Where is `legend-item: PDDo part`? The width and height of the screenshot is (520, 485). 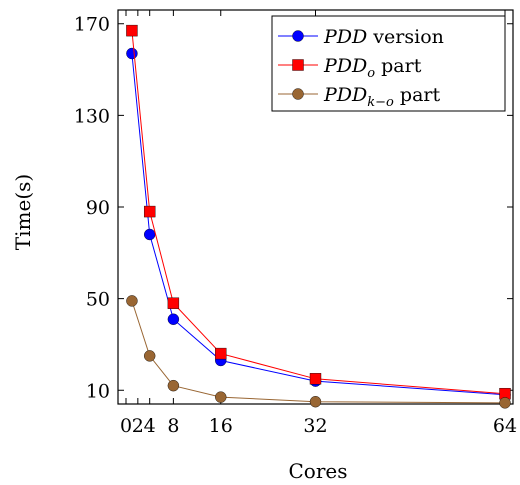
legend-item: PDDo part is located at coordinates (350, 68).